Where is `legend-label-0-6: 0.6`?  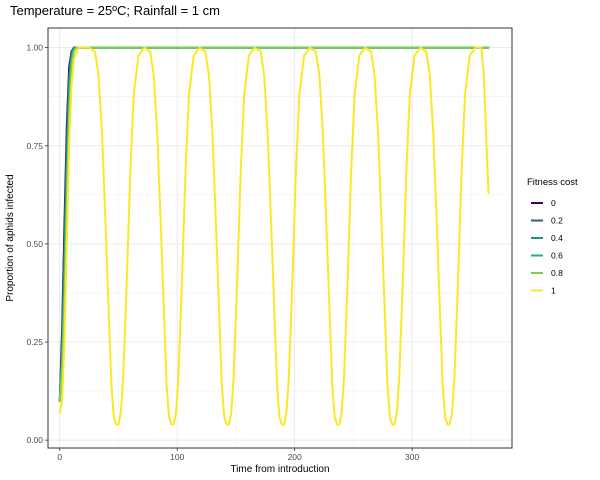 legend-label-0-6: 0.6 is located at coordinates (557, 256).